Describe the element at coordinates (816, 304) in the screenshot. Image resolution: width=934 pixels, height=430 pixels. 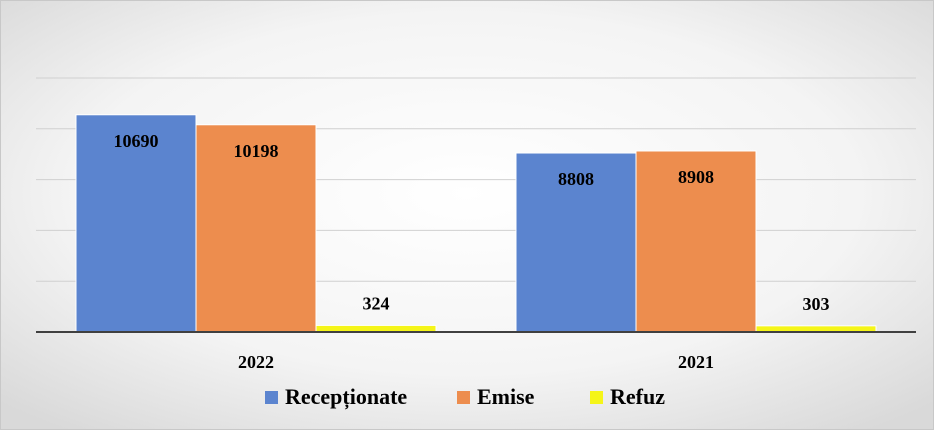
I see `data-label: 303` at that location.